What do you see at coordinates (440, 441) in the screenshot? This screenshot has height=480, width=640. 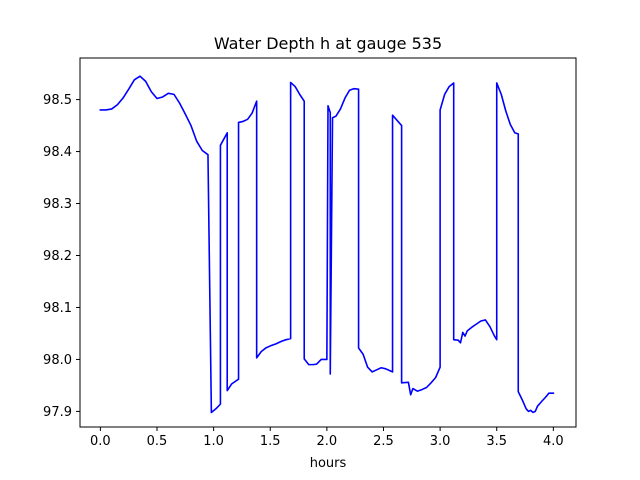 I see `x-tick-label: 3.0` at bounding box center [440, 441].